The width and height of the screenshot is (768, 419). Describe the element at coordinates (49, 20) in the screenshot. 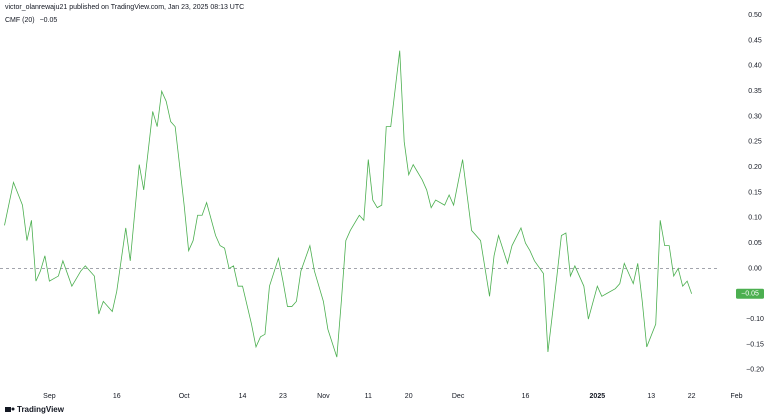

I see `legend-value: −0.05` at that location.